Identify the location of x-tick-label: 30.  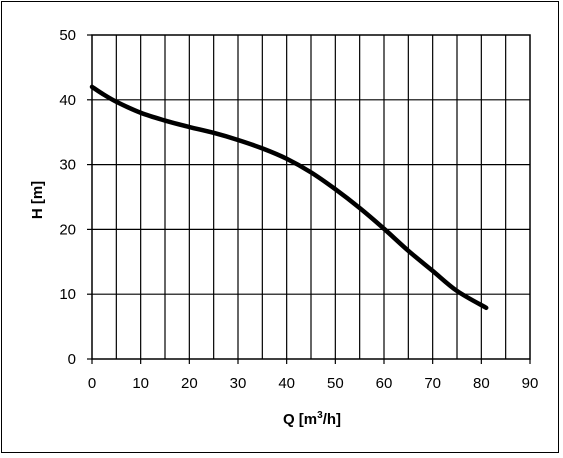
(238, 383).